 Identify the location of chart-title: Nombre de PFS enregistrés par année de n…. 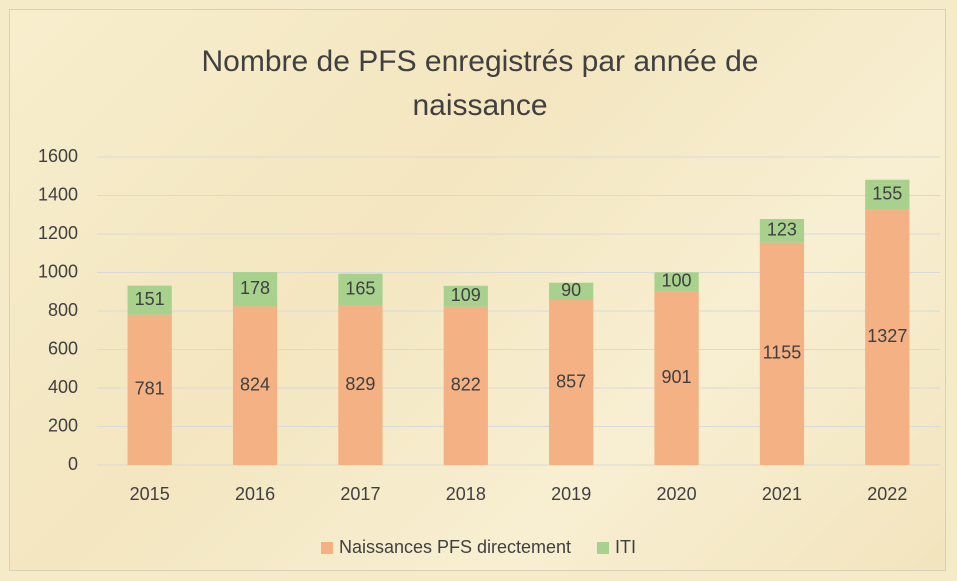
(480, 83).